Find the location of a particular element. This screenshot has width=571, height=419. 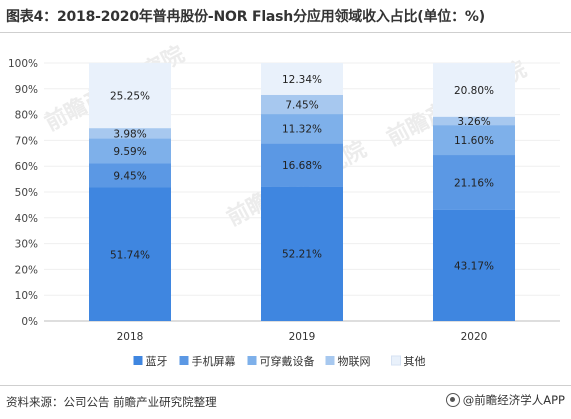

legend-label: 物联网 is located at coordinates (354, 361).